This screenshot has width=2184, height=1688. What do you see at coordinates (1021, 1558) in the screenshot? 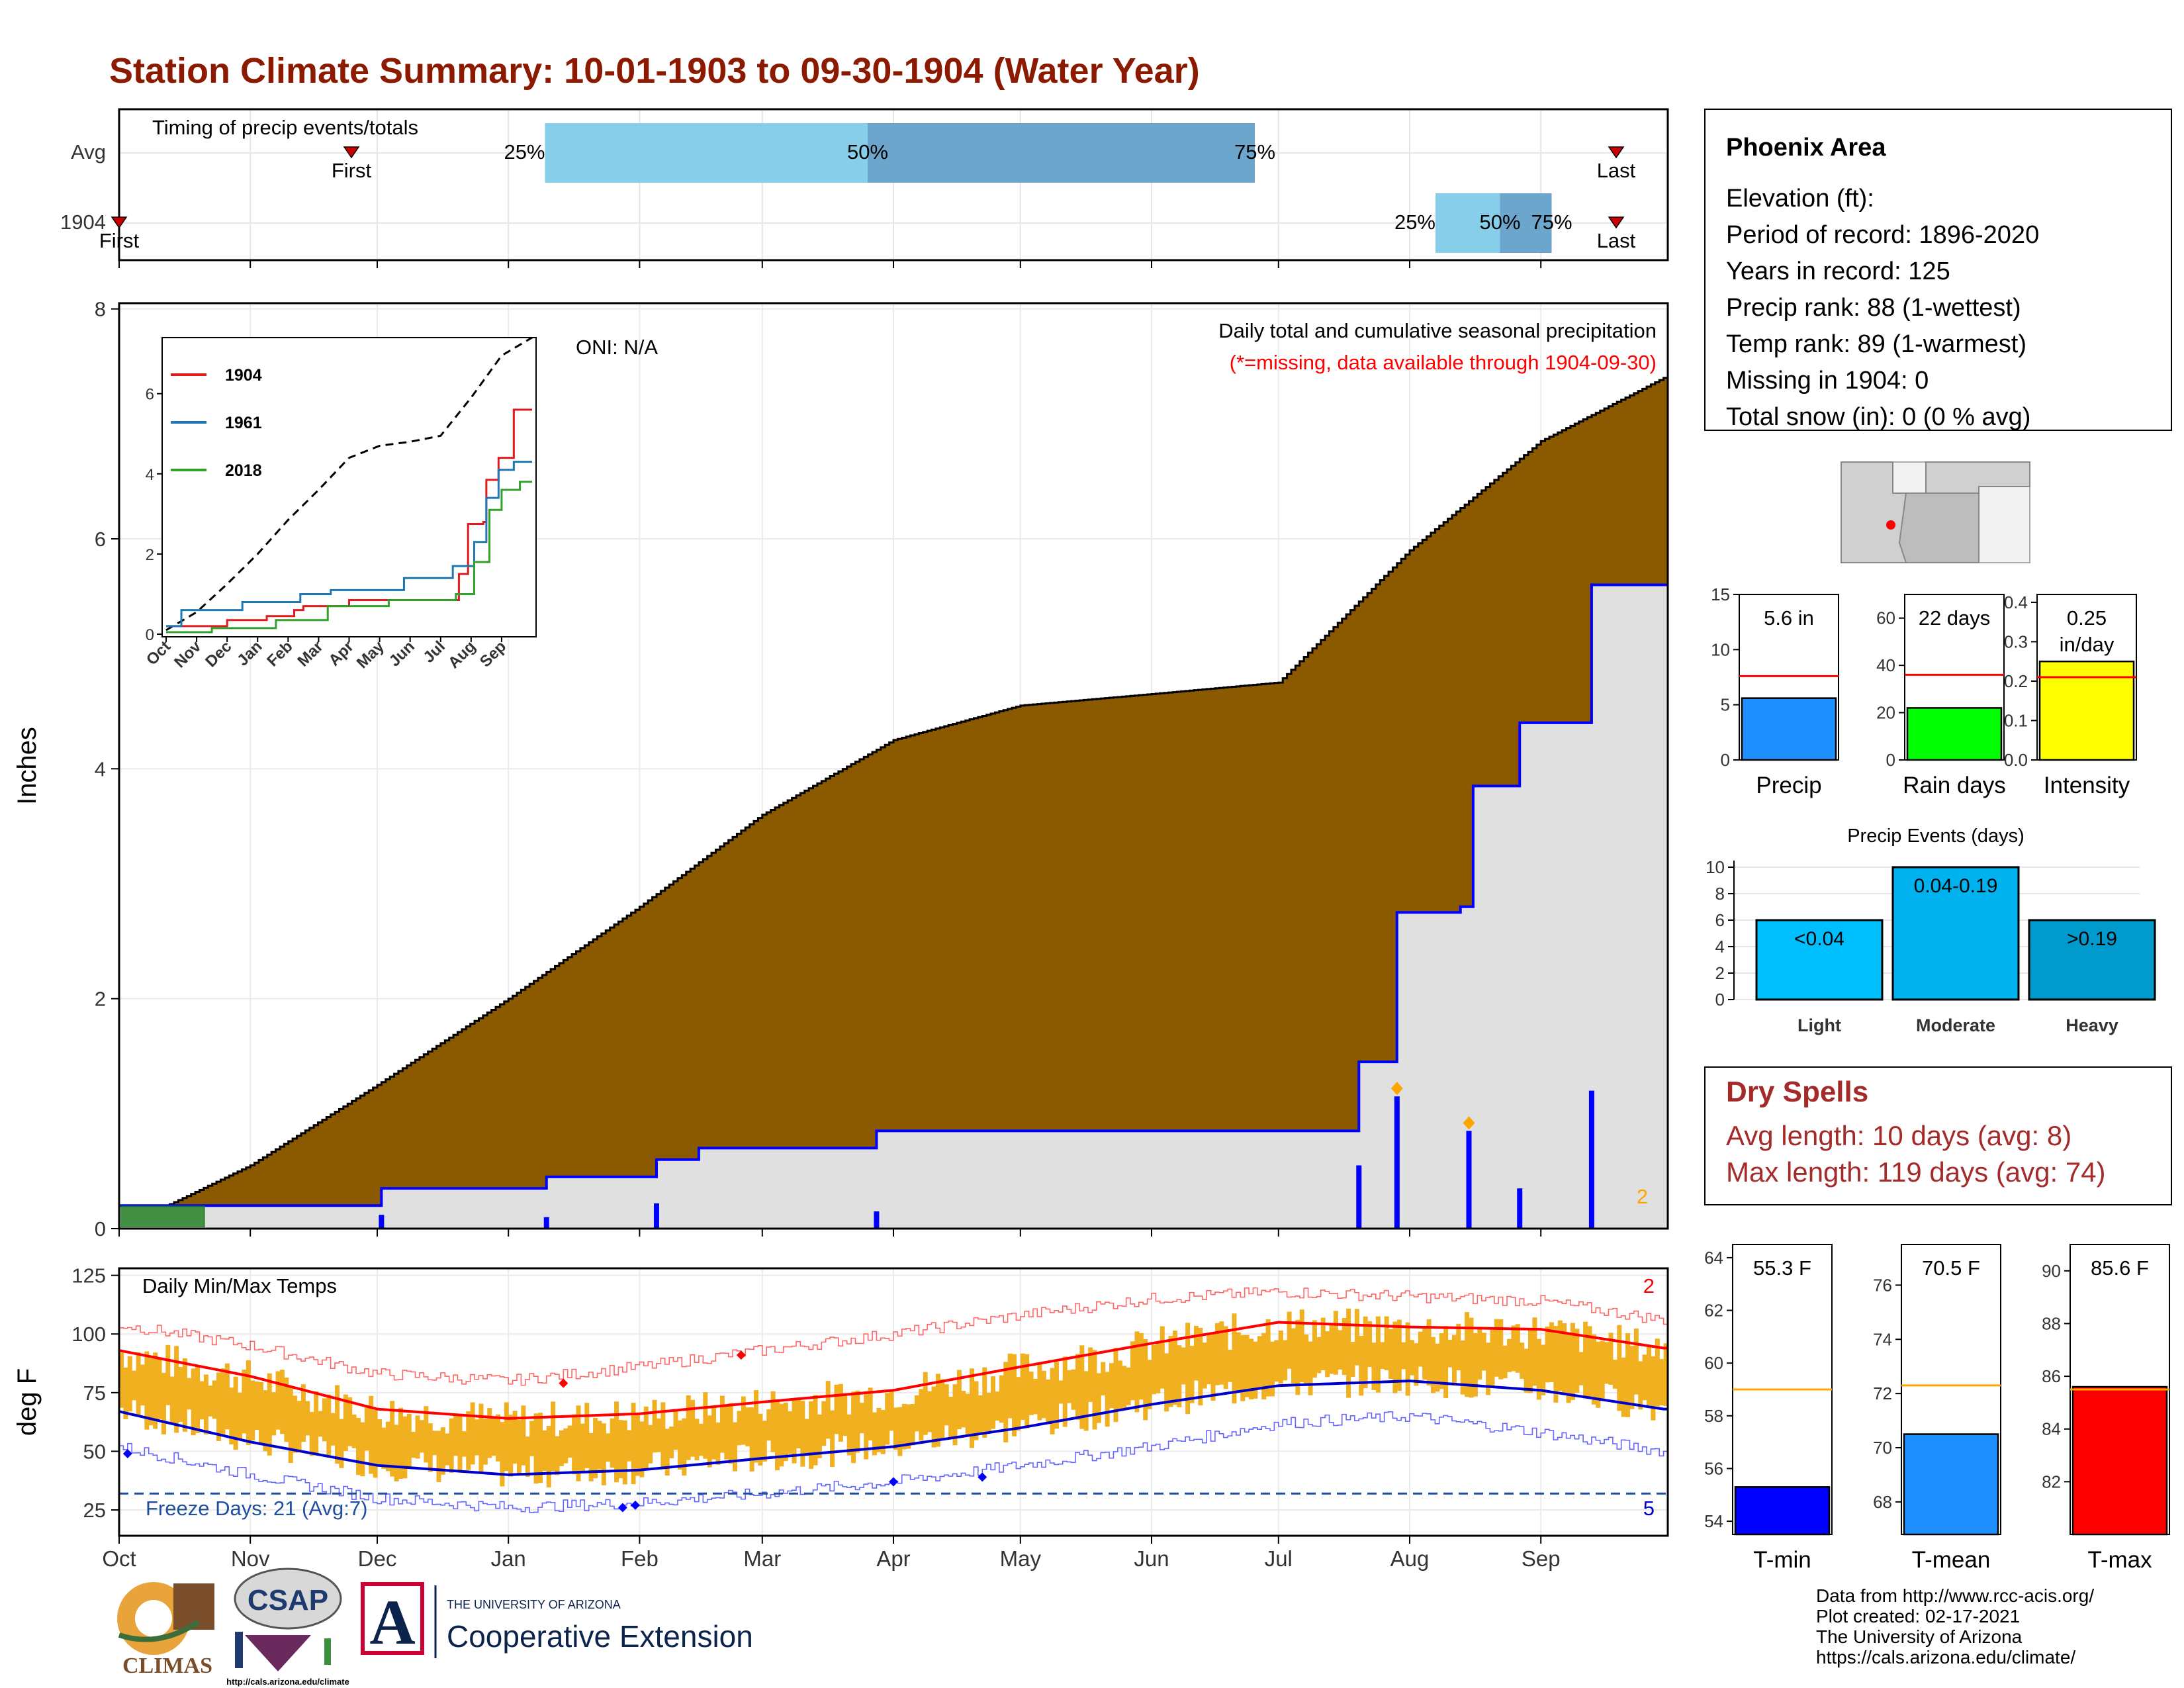
I see `month-label: May` at bounding box center [1021, 1558].